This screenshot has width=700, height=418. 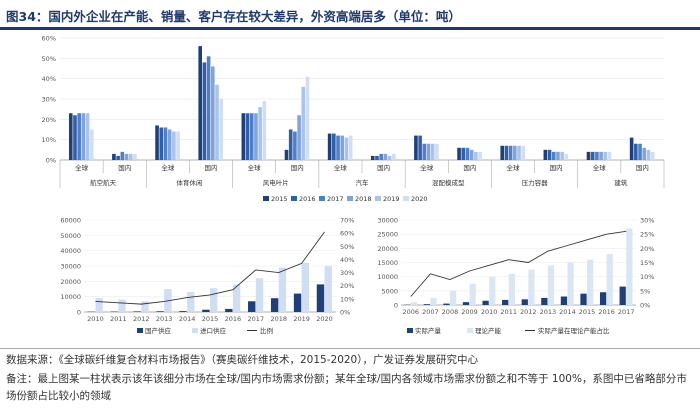 I want to click on y-tick-label: 30%, so click(x=49, y=100).